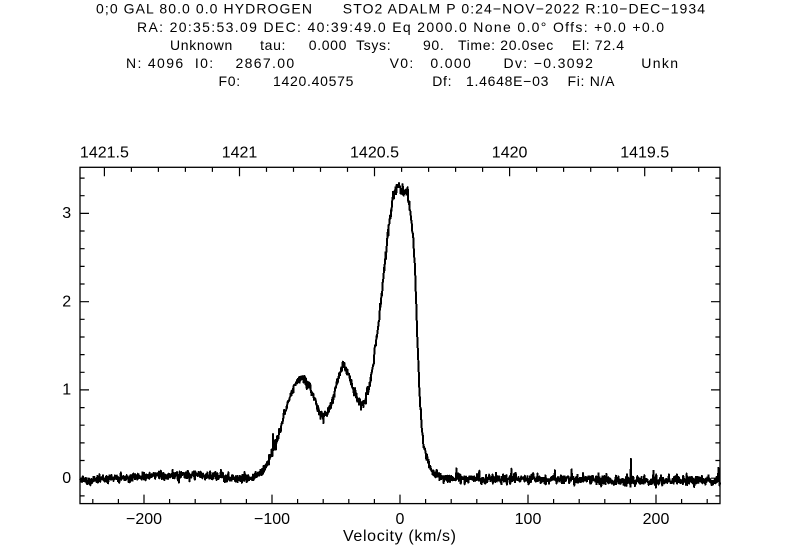  What do you see at coordinates (66, 213) in the screenshot?
I see `svg-text: 3` at bounding box center [66, 213].